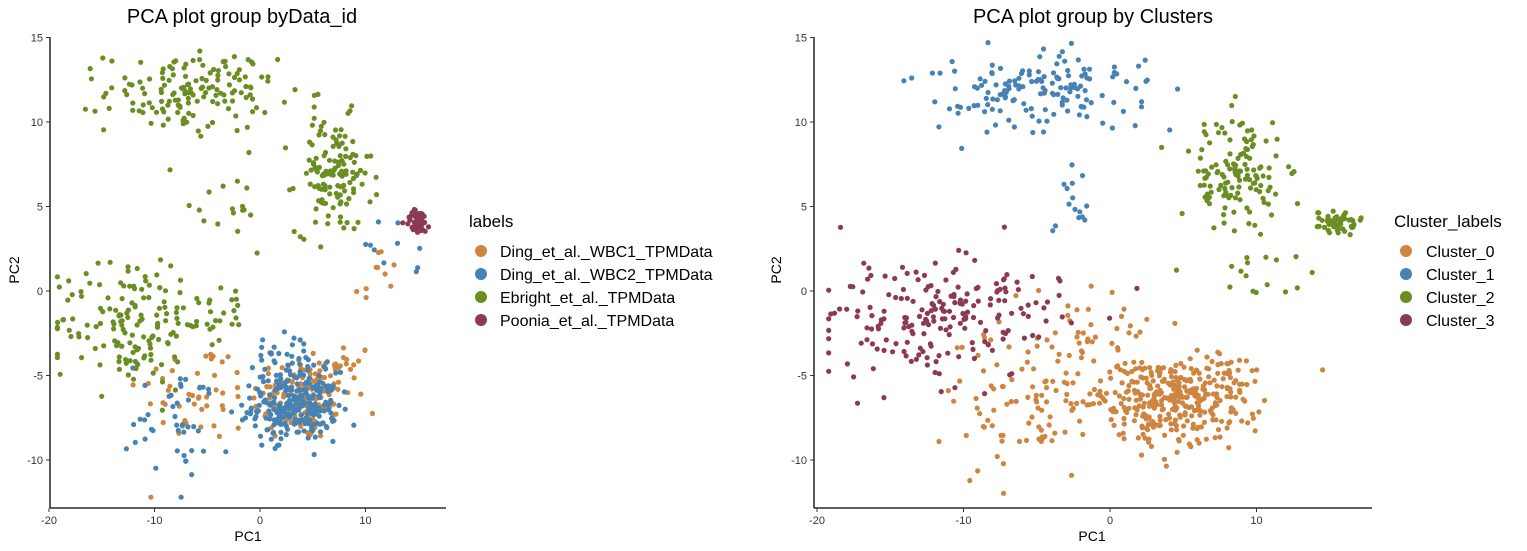  Describe the element at coordinates (40, 292) in the screenshot. I see `y-tick-label: 0` at that location.